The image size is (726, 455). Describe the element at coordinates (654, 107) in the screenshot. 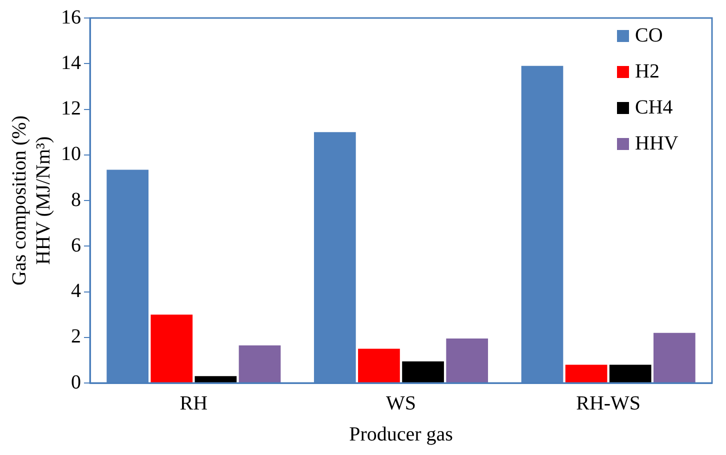

I see `legend-label: CH4` at that location.